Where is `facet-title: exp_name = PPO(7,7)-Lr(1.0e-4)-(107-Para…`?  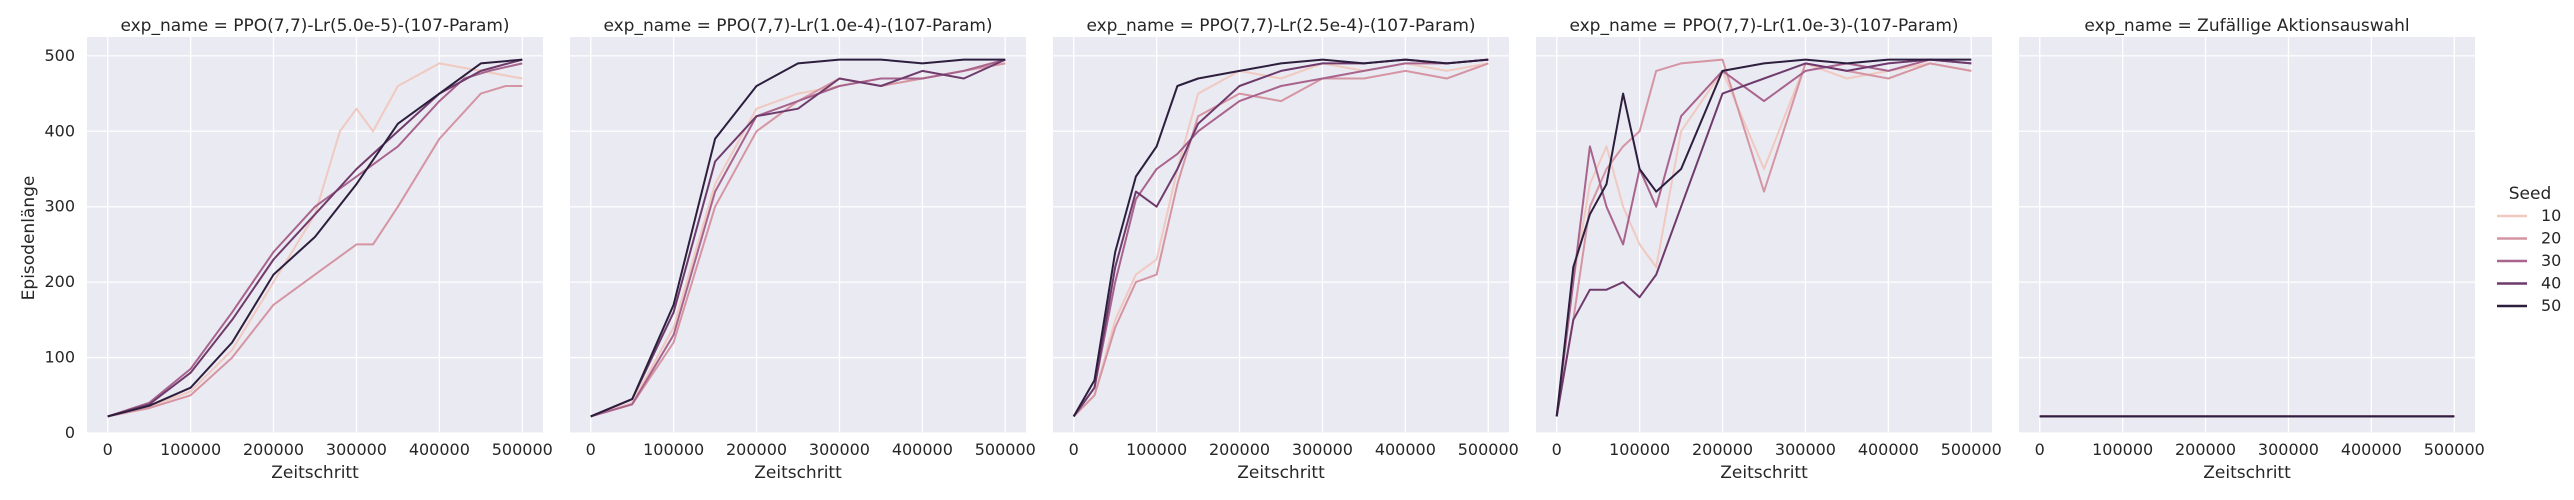 facet-title: exp_name = PPO(7,7)-Lr(1.0e-4)-(107-Para… is located at coordinates (797, 26).